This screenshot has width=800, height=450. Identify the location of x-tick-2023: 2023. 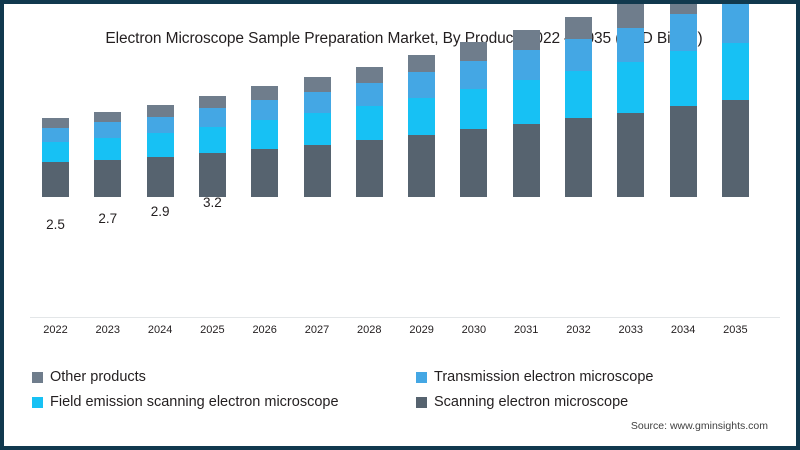
(108, 330).